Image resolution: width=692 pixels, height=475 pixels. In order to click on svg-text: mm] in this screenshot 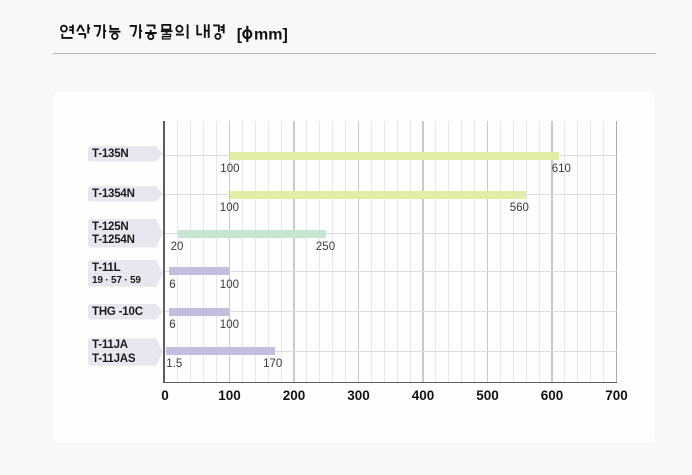, I will do `click(271, 34)`.